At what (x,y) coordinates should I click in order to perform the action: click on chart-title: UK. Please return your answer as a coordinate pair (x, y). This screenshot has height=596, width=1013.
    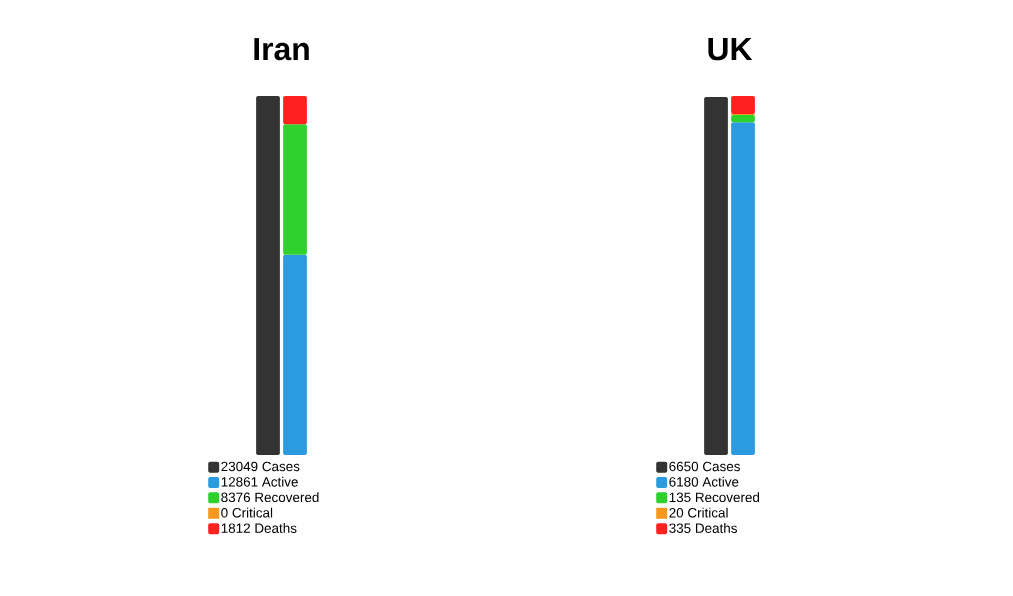
    Looking at the image, I should click on (730, 49).